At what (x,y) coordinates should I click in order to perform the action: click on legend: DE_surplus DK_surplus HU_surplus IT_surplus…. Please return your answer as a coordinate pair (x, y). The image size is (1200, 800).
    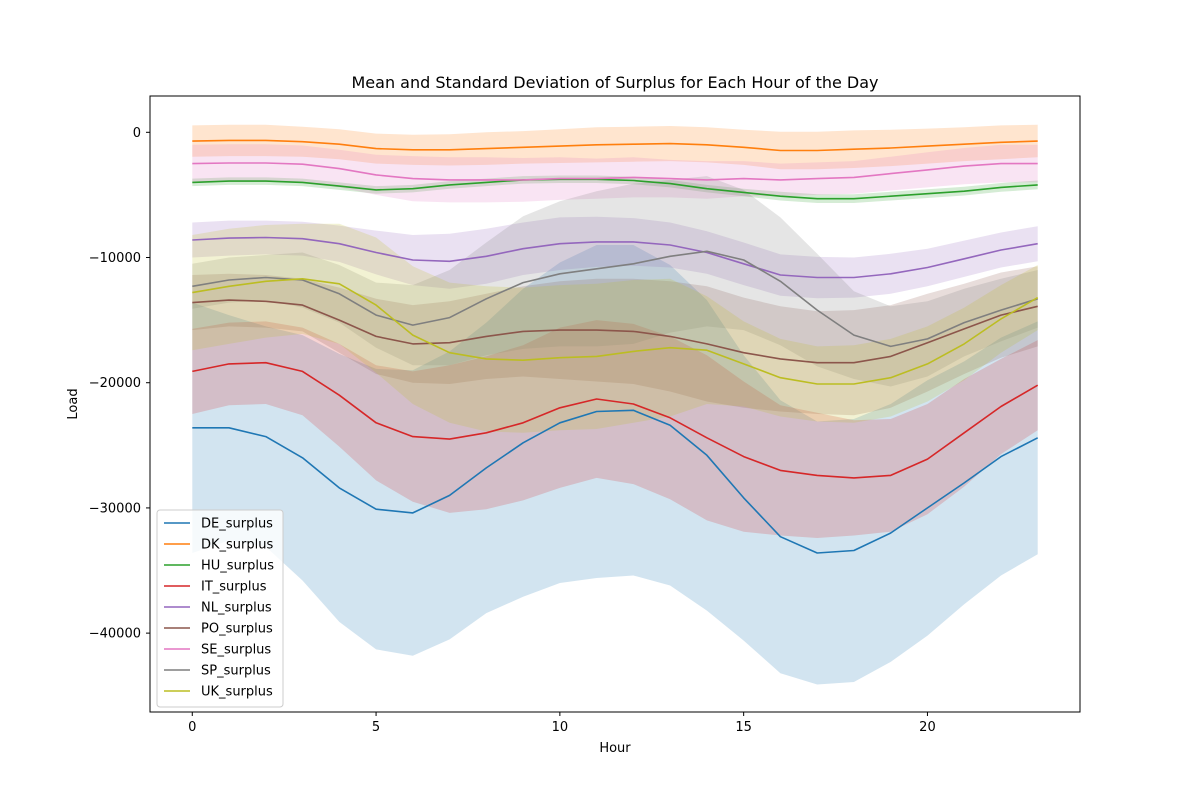
    Looking at the image, I should click on (220, 608).